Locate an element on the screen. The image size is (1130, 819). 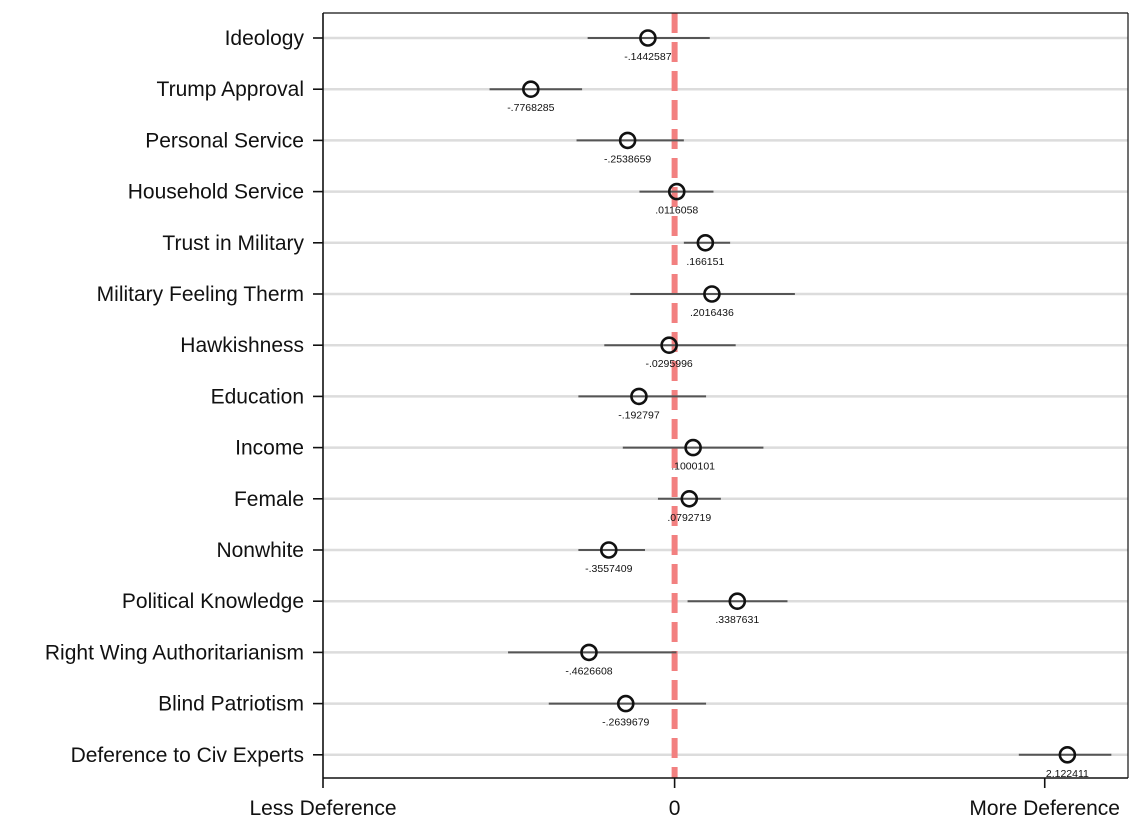
estimate-value-label: -.3557409 is located at coordinates (608, 569).